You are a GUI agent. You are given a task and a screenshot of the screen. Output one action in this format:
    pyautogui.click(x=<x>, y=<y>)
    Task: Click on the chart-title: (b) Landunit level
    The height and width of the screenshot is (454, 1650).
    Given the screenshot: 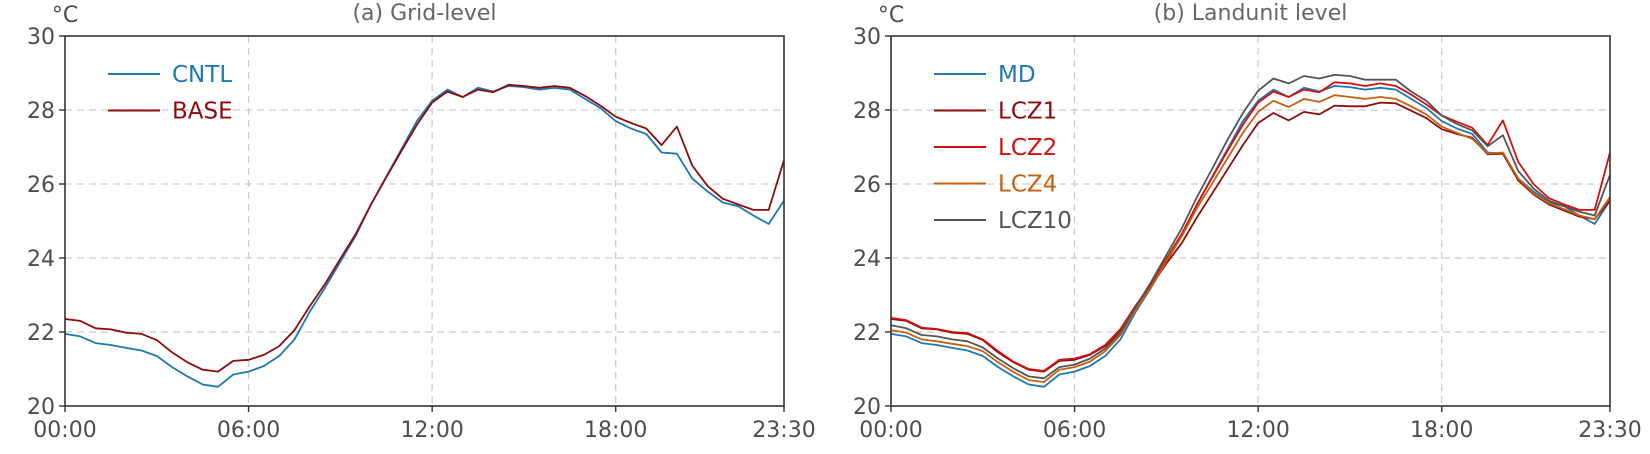 What is the action you would take?
    pyautogui.click(x=1251, y=13)
    